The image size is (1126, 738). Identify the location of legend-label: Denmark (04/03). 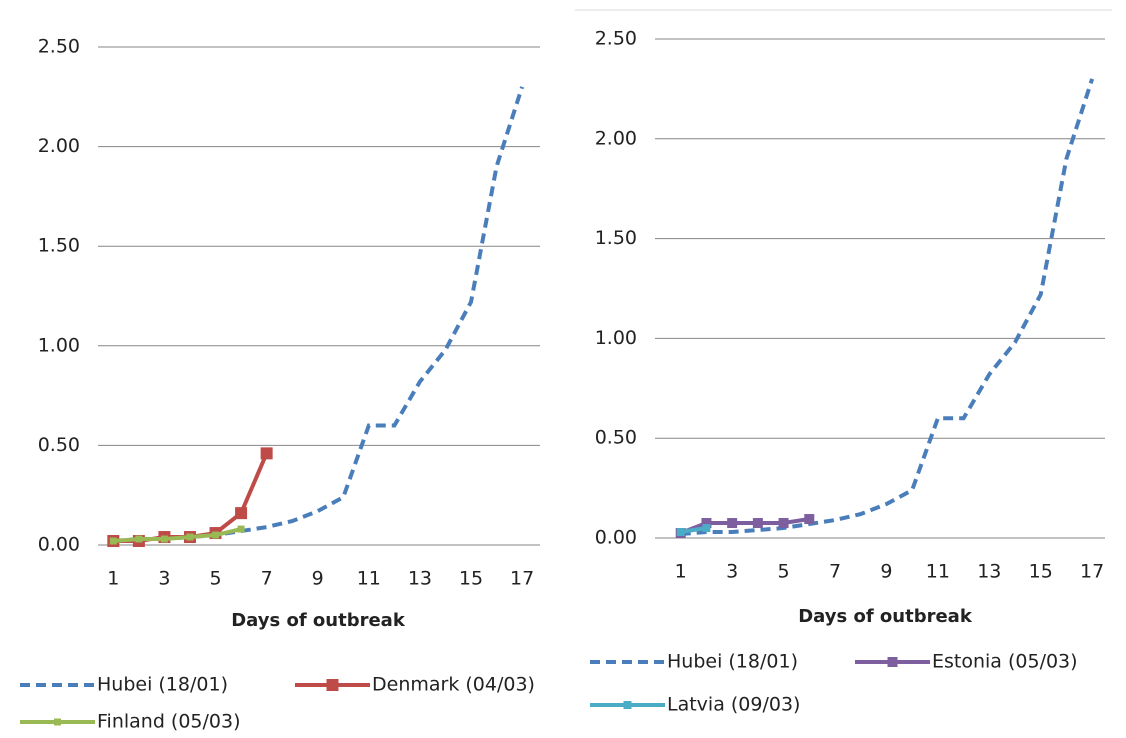
(453, 685).